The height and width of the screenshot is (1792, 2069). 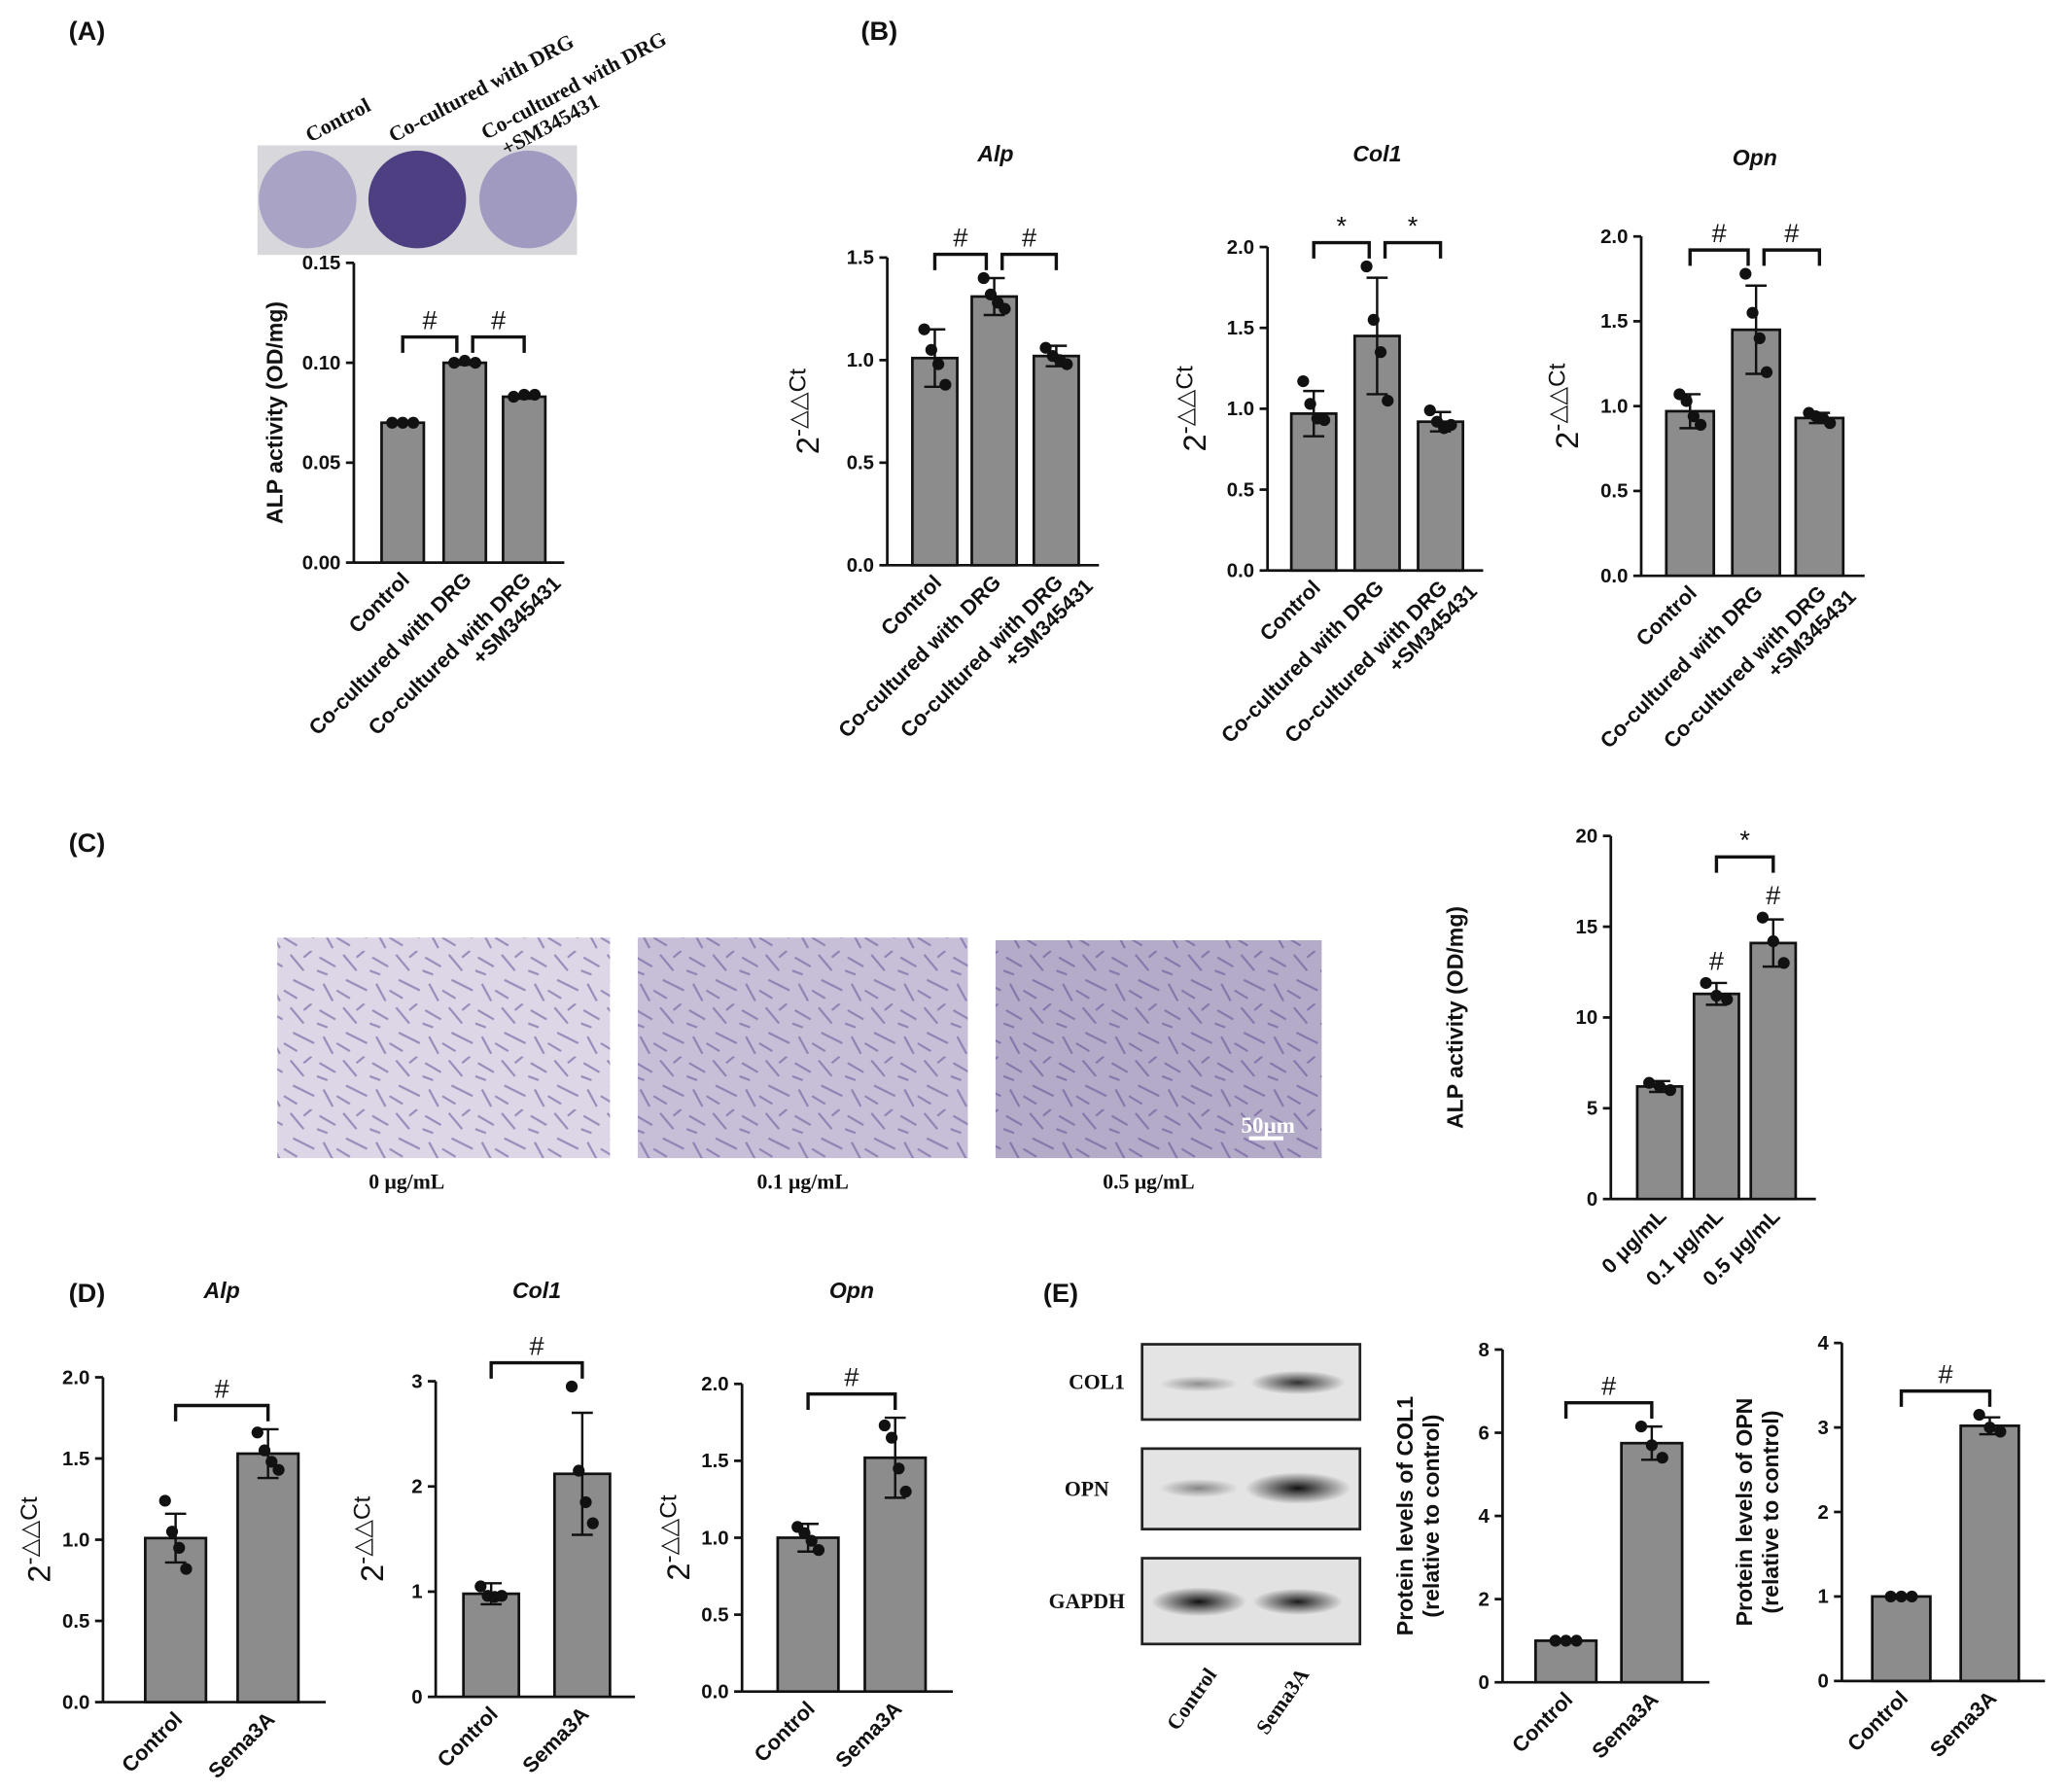 What do you see at coordinates (1587, 837) in the screenshot?
I see `y-tick-label: 20` at bounding box center [1587, 837].